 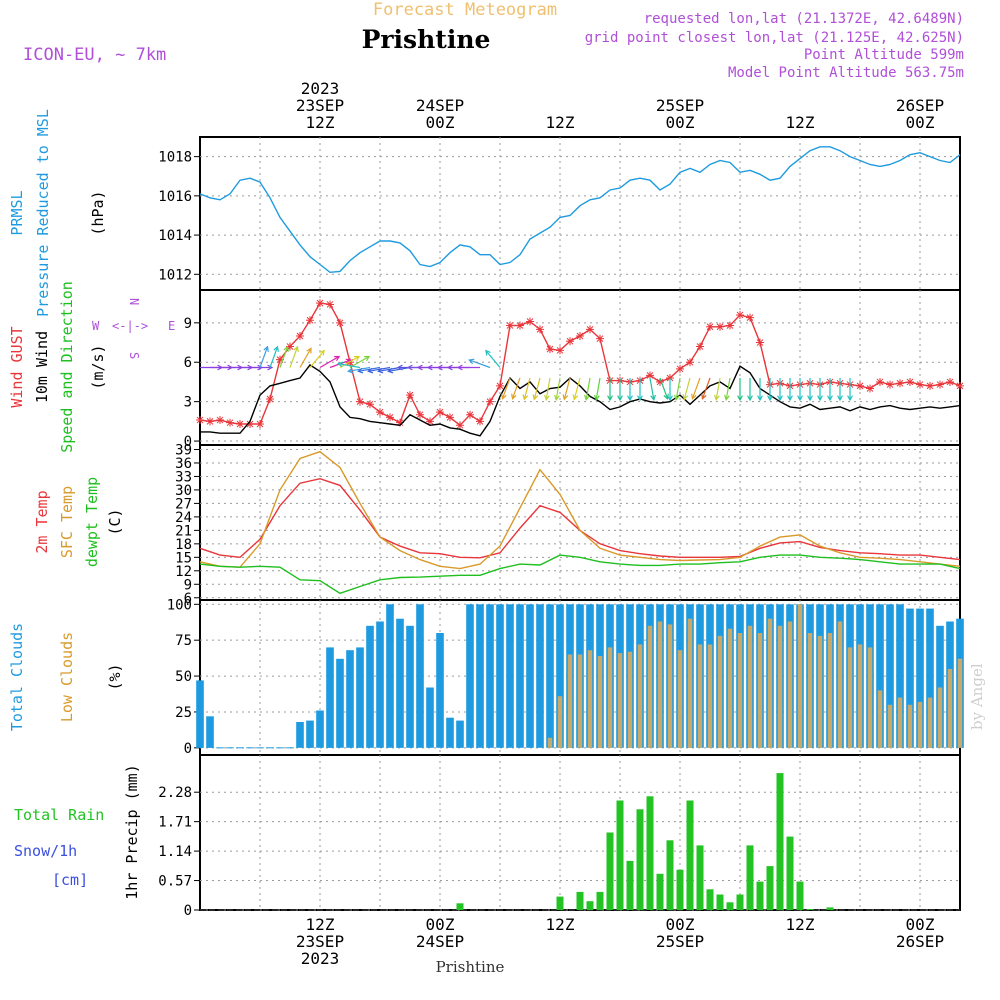 I want to click on ytick-label: 12, so click(x=183, y=572).